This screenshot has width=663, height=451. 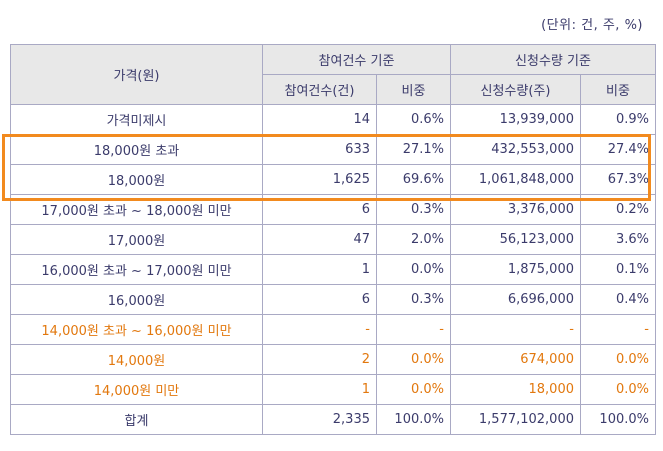 I want to click on row-count-pct: 100.0%, so click(x=413, y=419).